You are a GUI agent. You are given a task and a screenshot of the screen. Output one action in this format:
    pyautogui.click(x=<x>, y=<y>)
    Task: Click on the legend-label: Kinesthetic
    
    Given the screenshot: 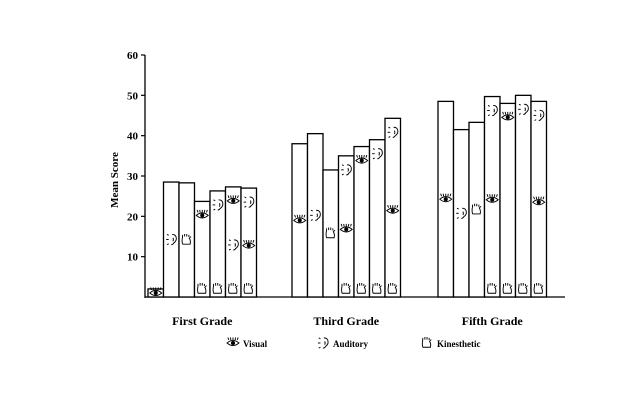 What is the action you would take?
    pyautogui.click(x=459, y=344)
    